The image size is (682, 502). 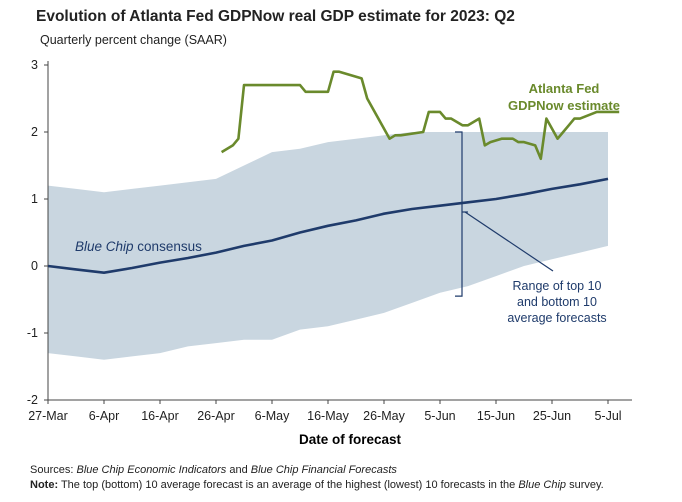 What do you see at coordinates (32, 333) in the screenshot?
I see `y-tick-label: -1` at bounding box center [32, 333].